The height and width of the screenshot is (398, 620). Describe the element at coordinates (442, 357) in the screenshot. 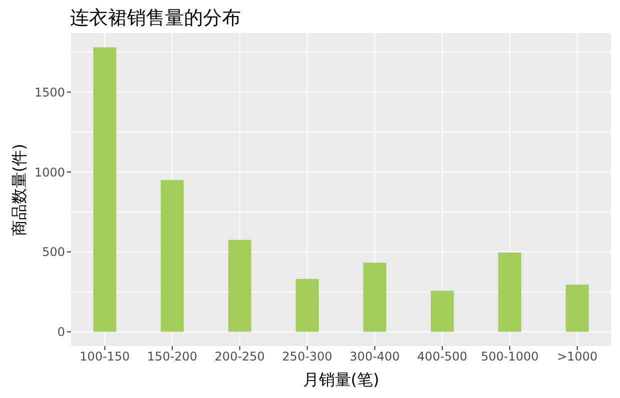

I see `x-tick-label: 400-500` at that location.